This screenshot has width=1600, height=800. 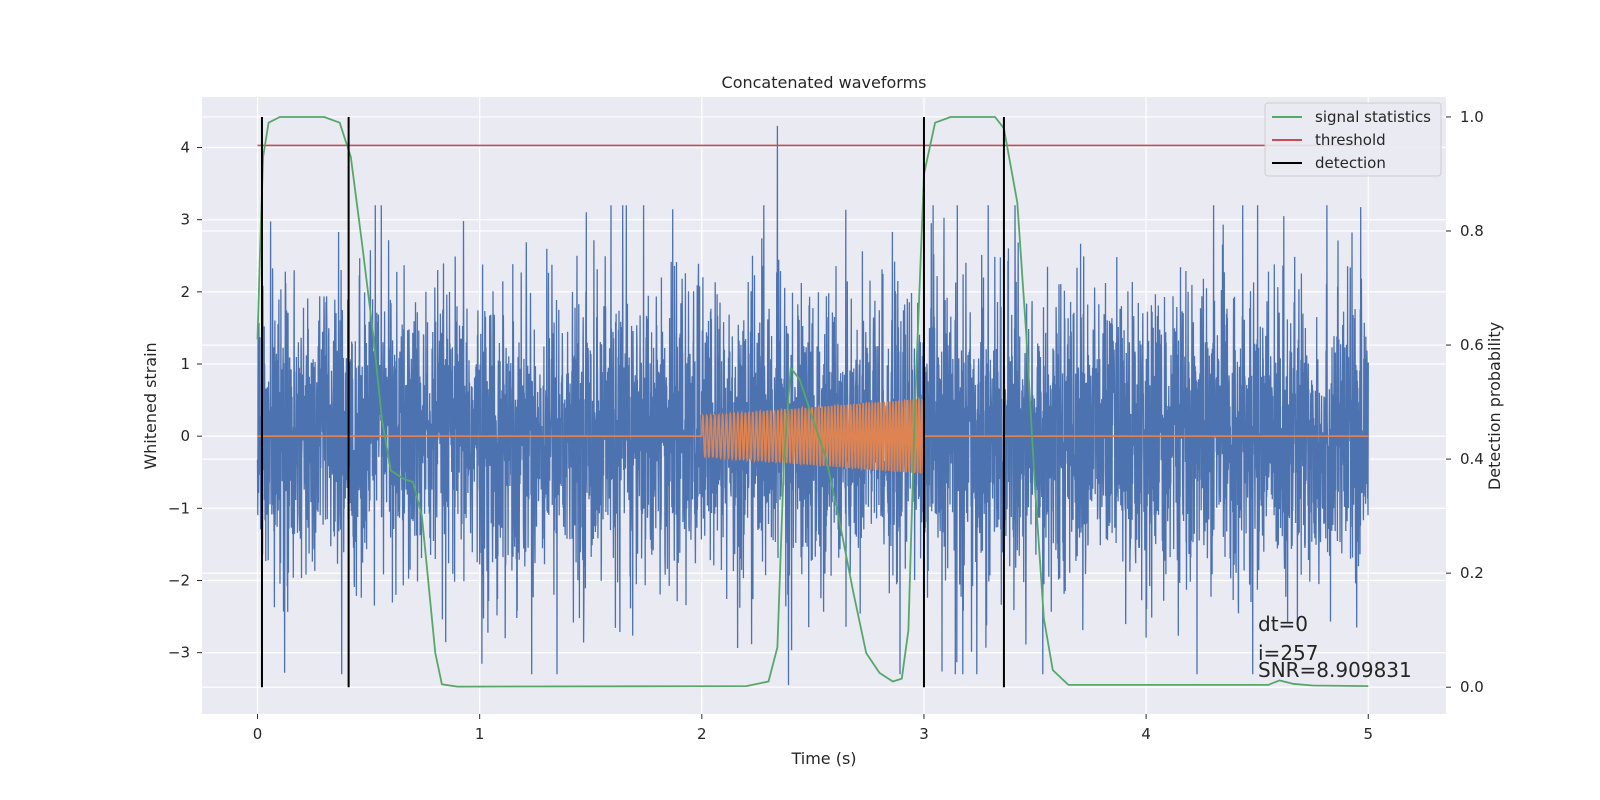 I want to click on chart-title: Concatenated waveforms, so click(x=824, y=82).